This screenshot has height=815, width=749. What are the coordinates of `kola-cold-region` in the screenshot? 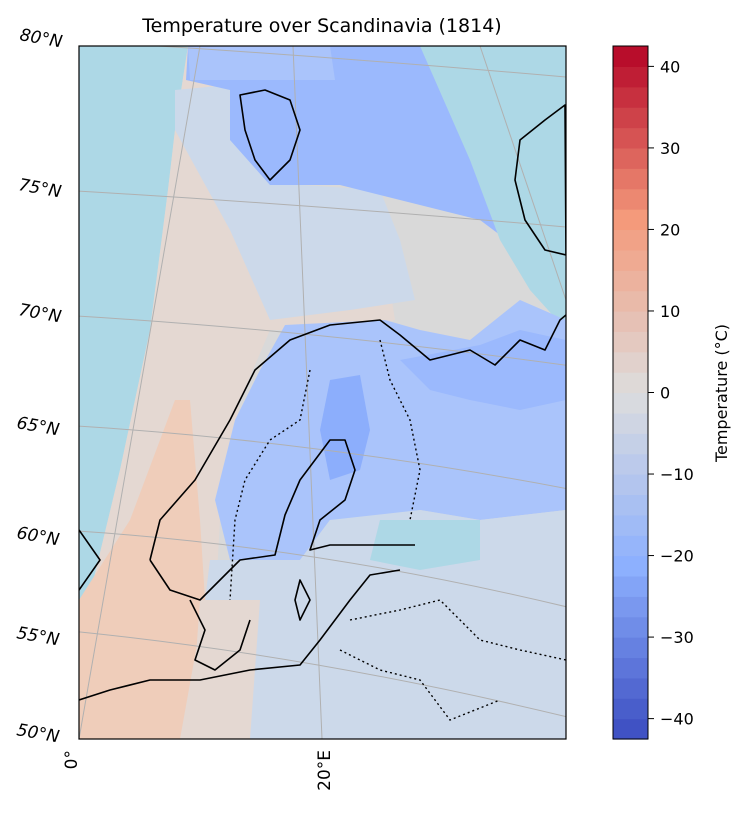 It's located at (483, 370).